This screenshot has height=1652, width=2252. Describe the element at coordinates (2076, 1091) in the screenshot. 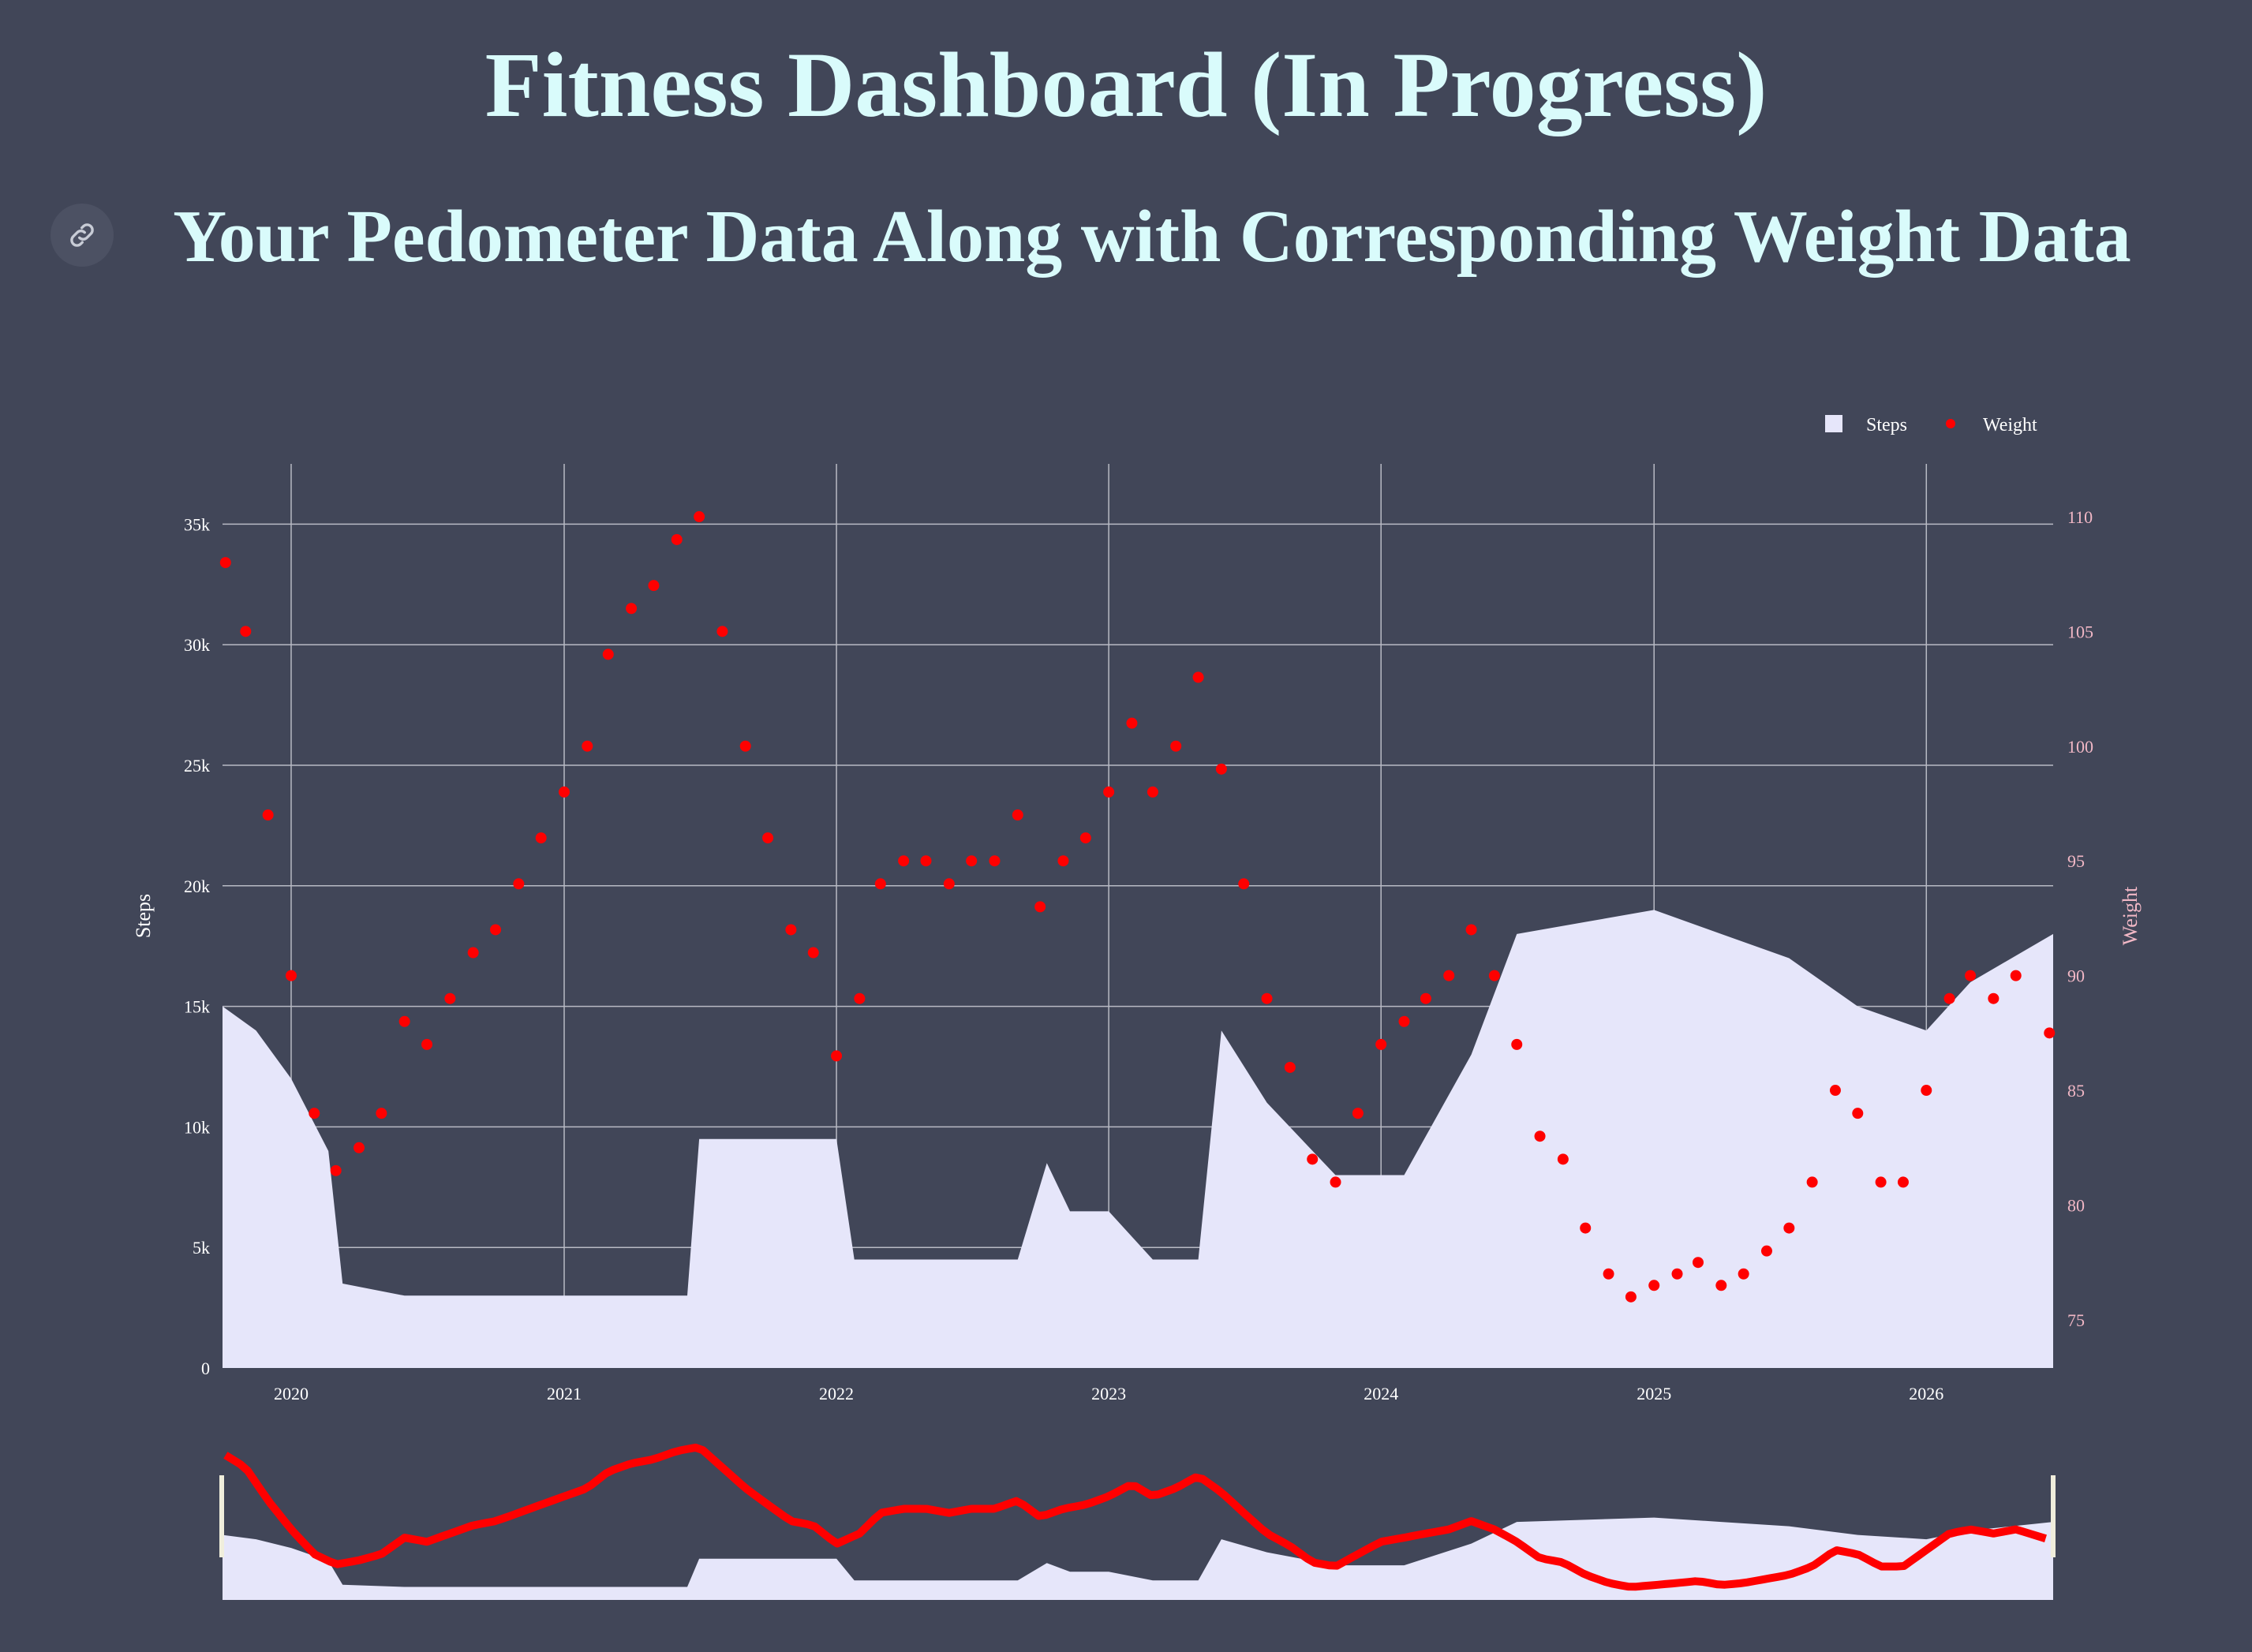

I see `y2-tick-label: 85` at that location.